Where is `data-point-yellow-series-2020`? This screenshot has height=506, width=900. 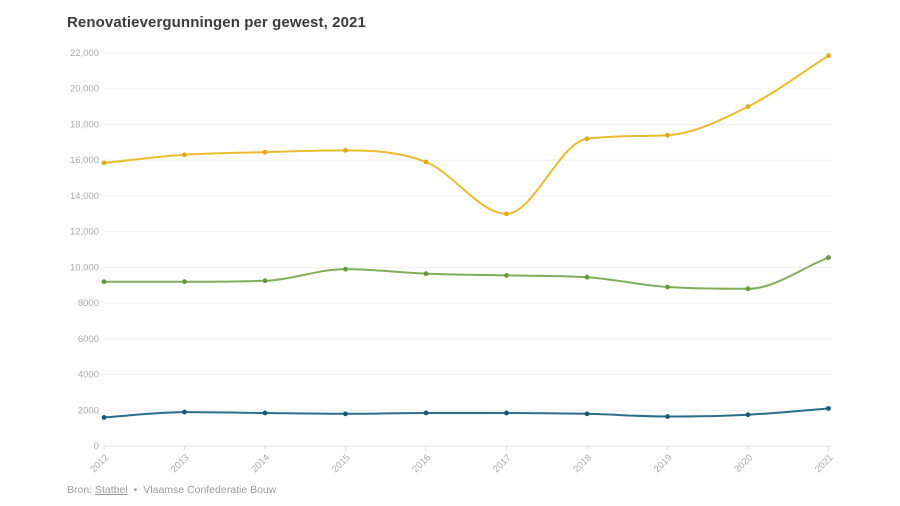
data-point-yellow-series-2020 is located at coordinates (748, 106).